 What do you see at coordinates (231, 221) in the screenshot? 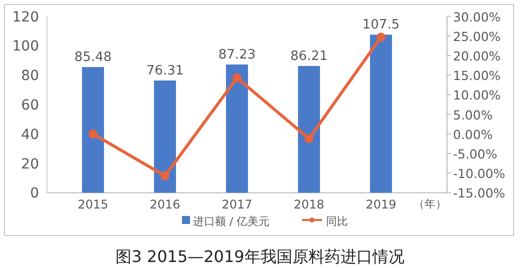
I see `legend-label: 进口额 / 亿美元` at bounding box center [231, 221].